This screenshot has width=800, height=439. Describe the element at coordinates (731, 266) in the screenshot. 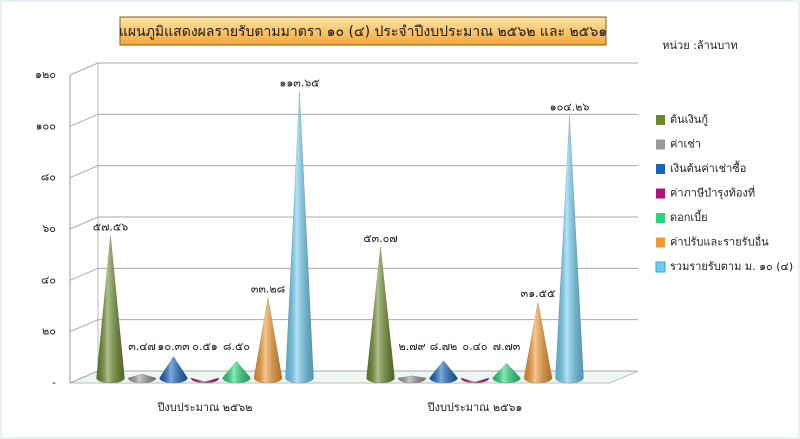

I see `legend-label: รวมรายรับตาม ม. ๑๐ (๔)` at that location.